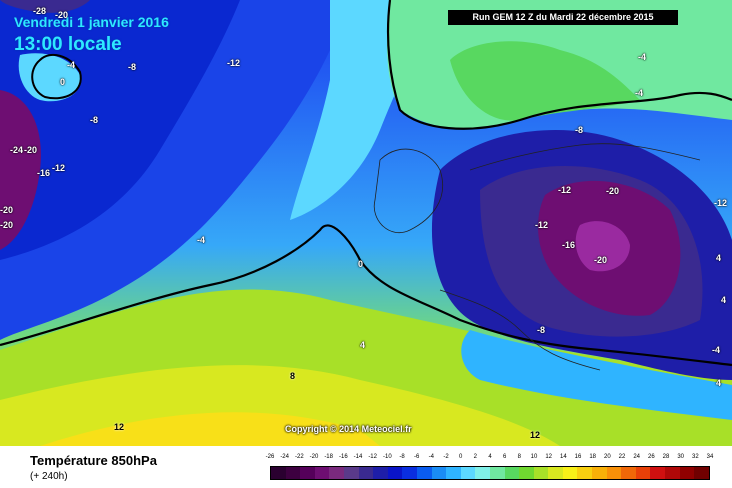 This screenshot has height=488, width=732. Describe the element at coordinates (387, 457) in the screenshot. I see `scale-tick-label: -10` at that location.